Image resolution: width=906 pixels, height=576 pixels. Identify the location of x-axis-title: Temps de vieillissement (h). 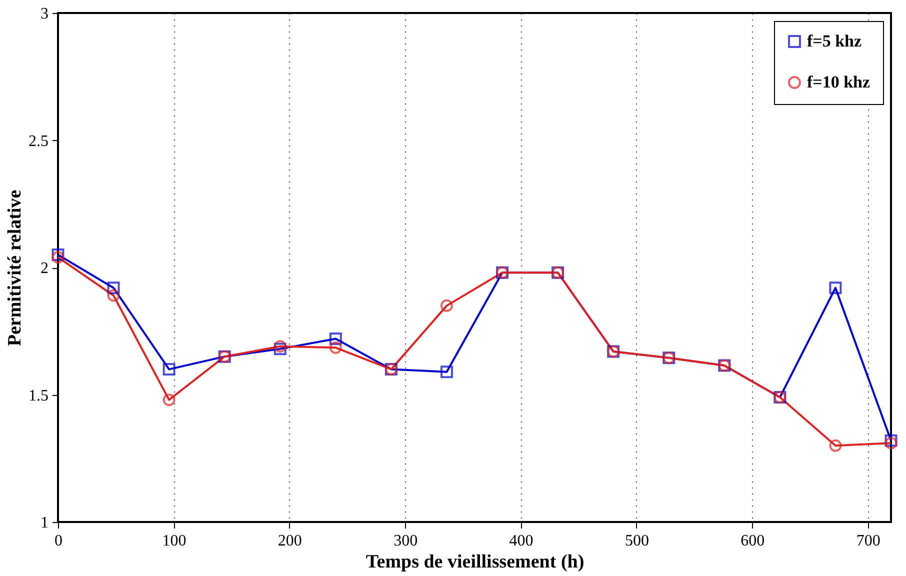
(475, 562).